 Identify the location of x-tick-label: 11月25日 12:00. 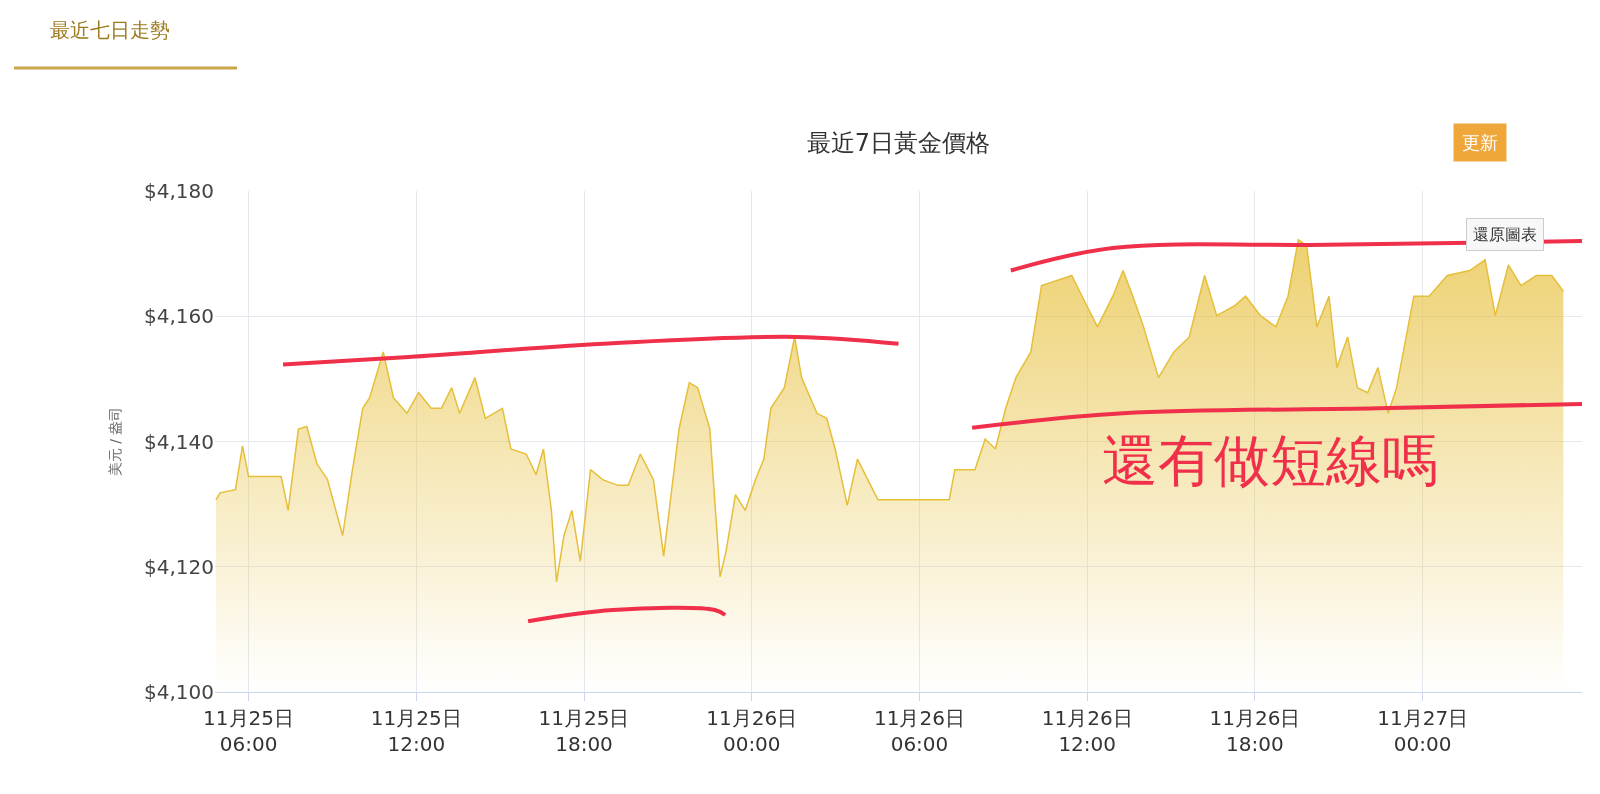
(416, 731).